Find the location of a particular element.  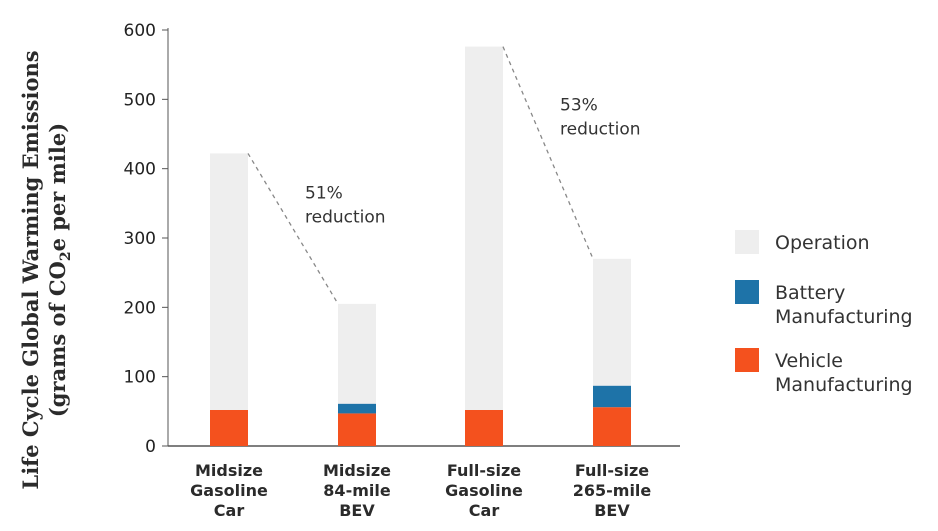

y-tick-label: 500 is located at coordinates (140, 100).